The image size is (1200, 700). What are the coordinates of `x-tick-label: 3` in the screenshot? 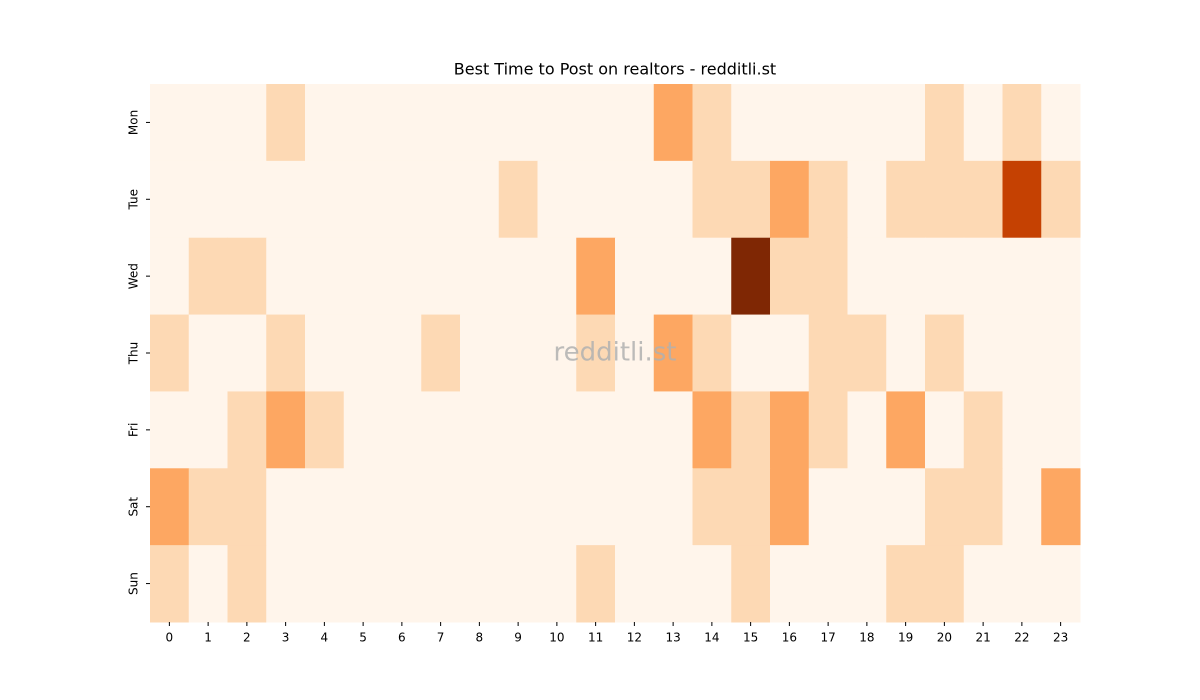 It's located at (286, 638).